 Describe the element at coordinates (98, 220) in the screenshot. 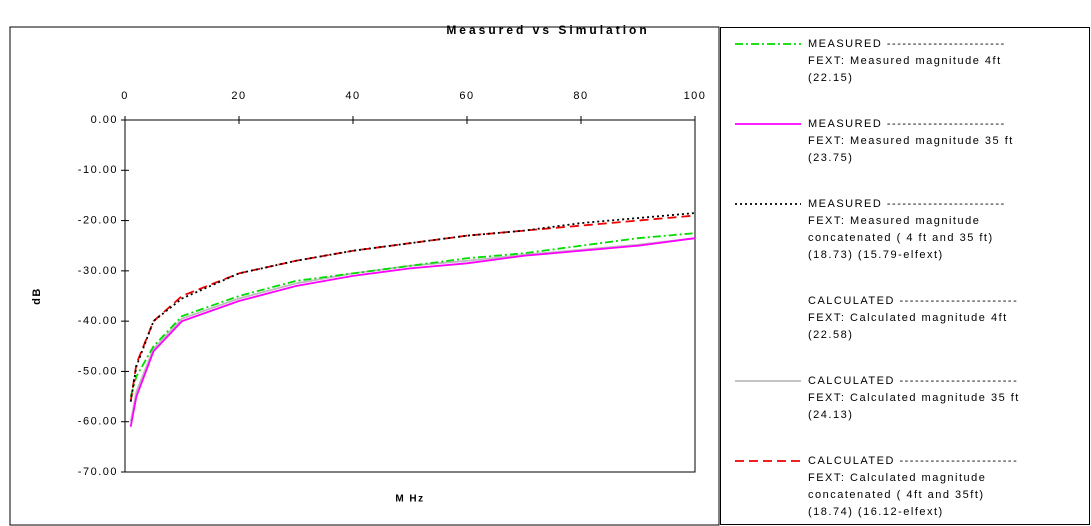

I see `y-tick-label: -20.00` at that location.